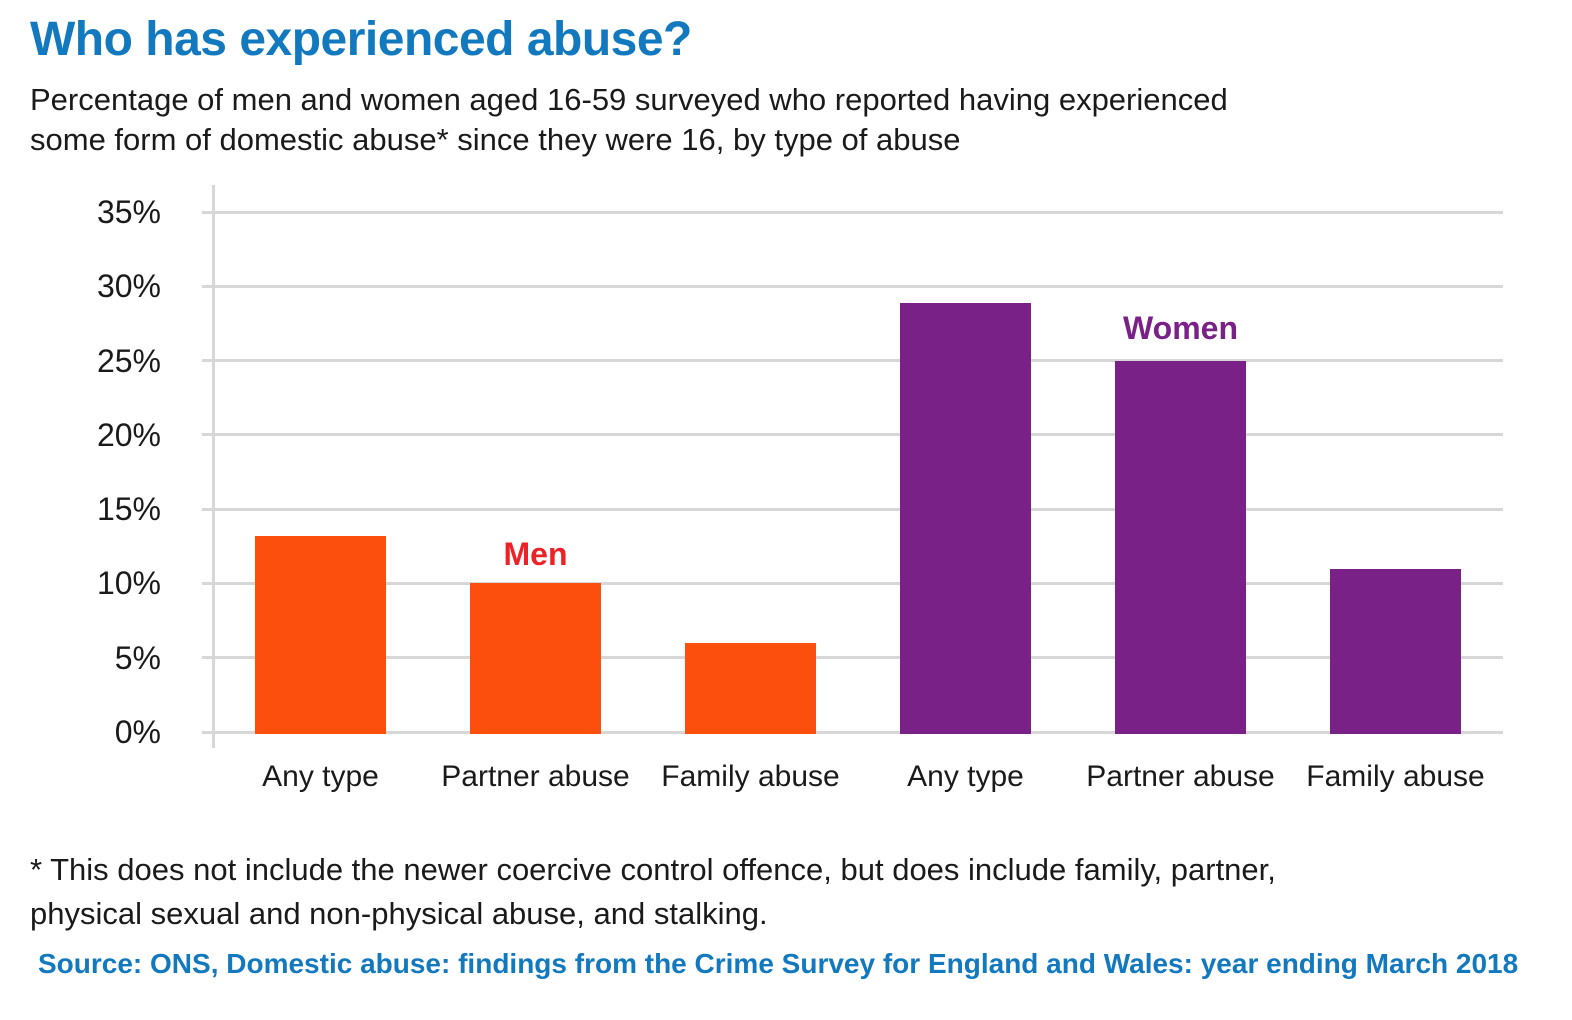  I want to click on y-tick-label-20-: 20%, so click(128, 434).